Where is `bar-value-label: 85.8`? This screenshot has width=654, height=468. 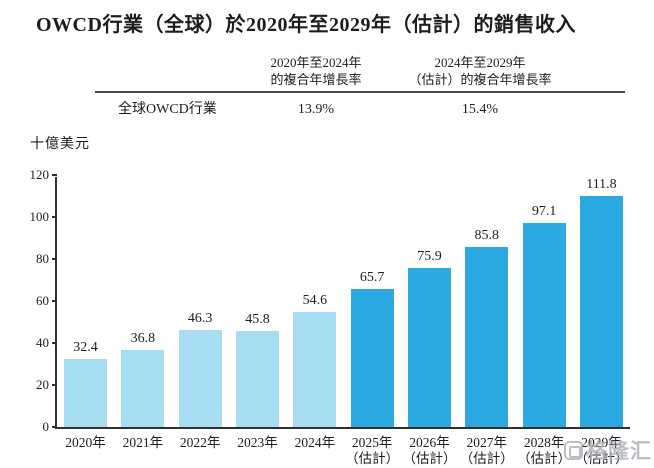
bar-value-label: 85.8 is located at coordinates (487, 235).